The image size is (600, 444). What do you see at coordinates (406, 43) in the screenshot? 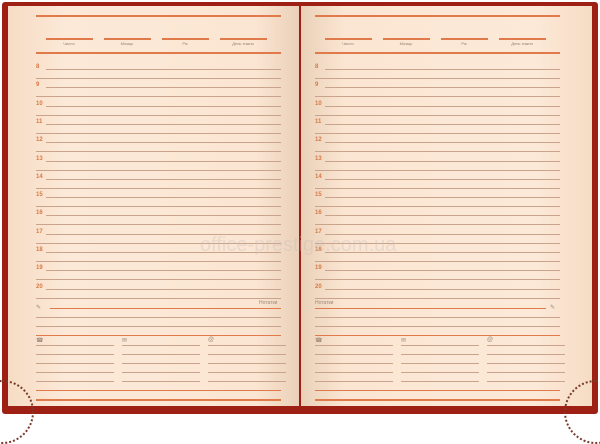
I see `date-field-label: Місяць` at bounding box center [406, 43].